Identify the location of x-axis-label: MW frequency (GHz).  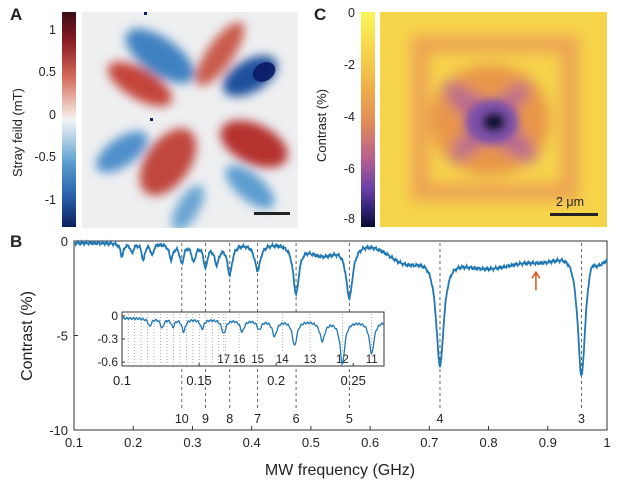
(340, 470).